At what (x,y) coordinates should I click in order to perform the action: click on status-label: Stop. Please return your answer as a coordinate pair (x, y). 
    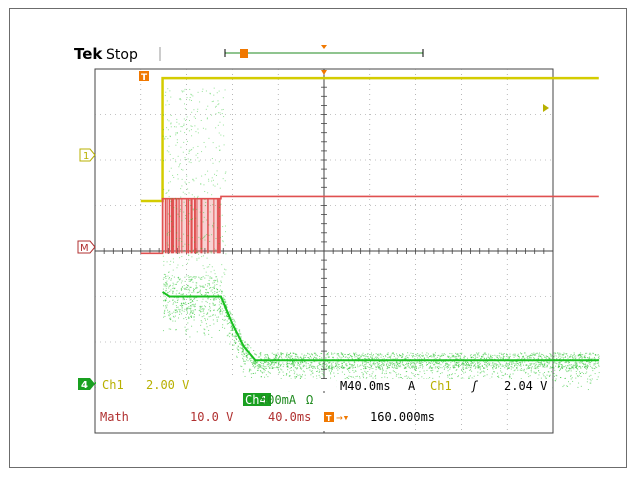
    Looking at the image, I should click on (122, 55).